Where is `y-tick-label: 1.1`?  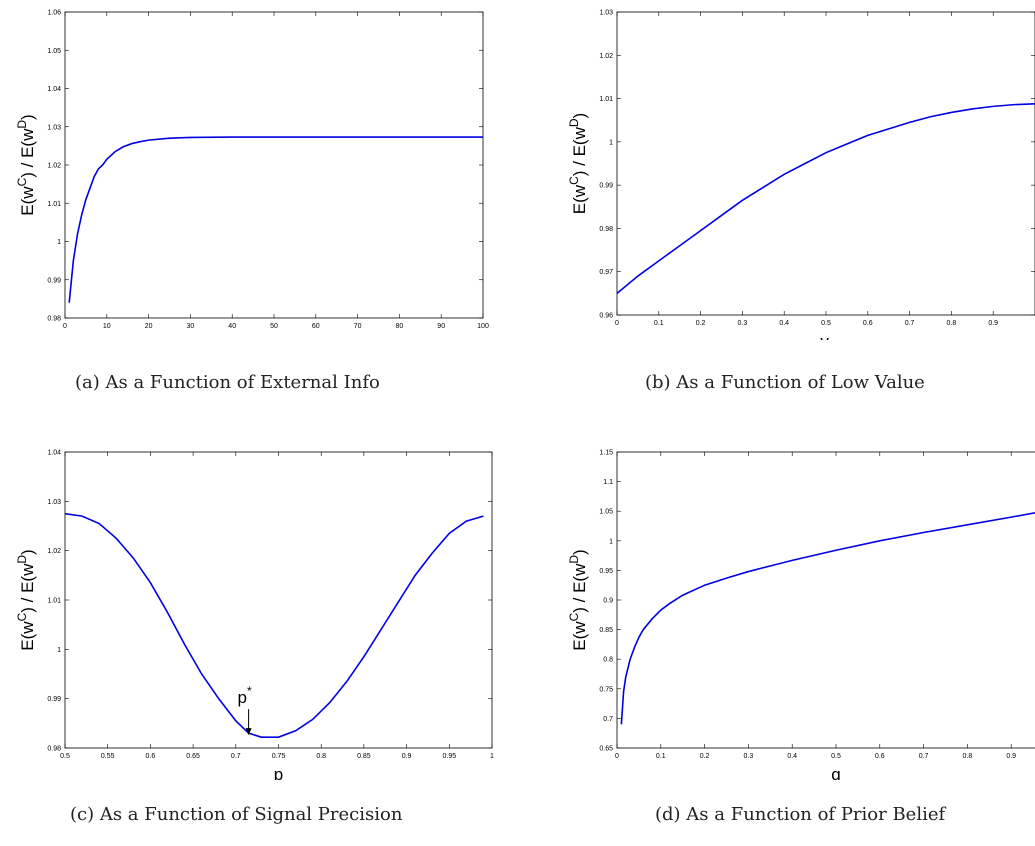 y-tick-label: 1.1 is located at coordinates (608, 482).